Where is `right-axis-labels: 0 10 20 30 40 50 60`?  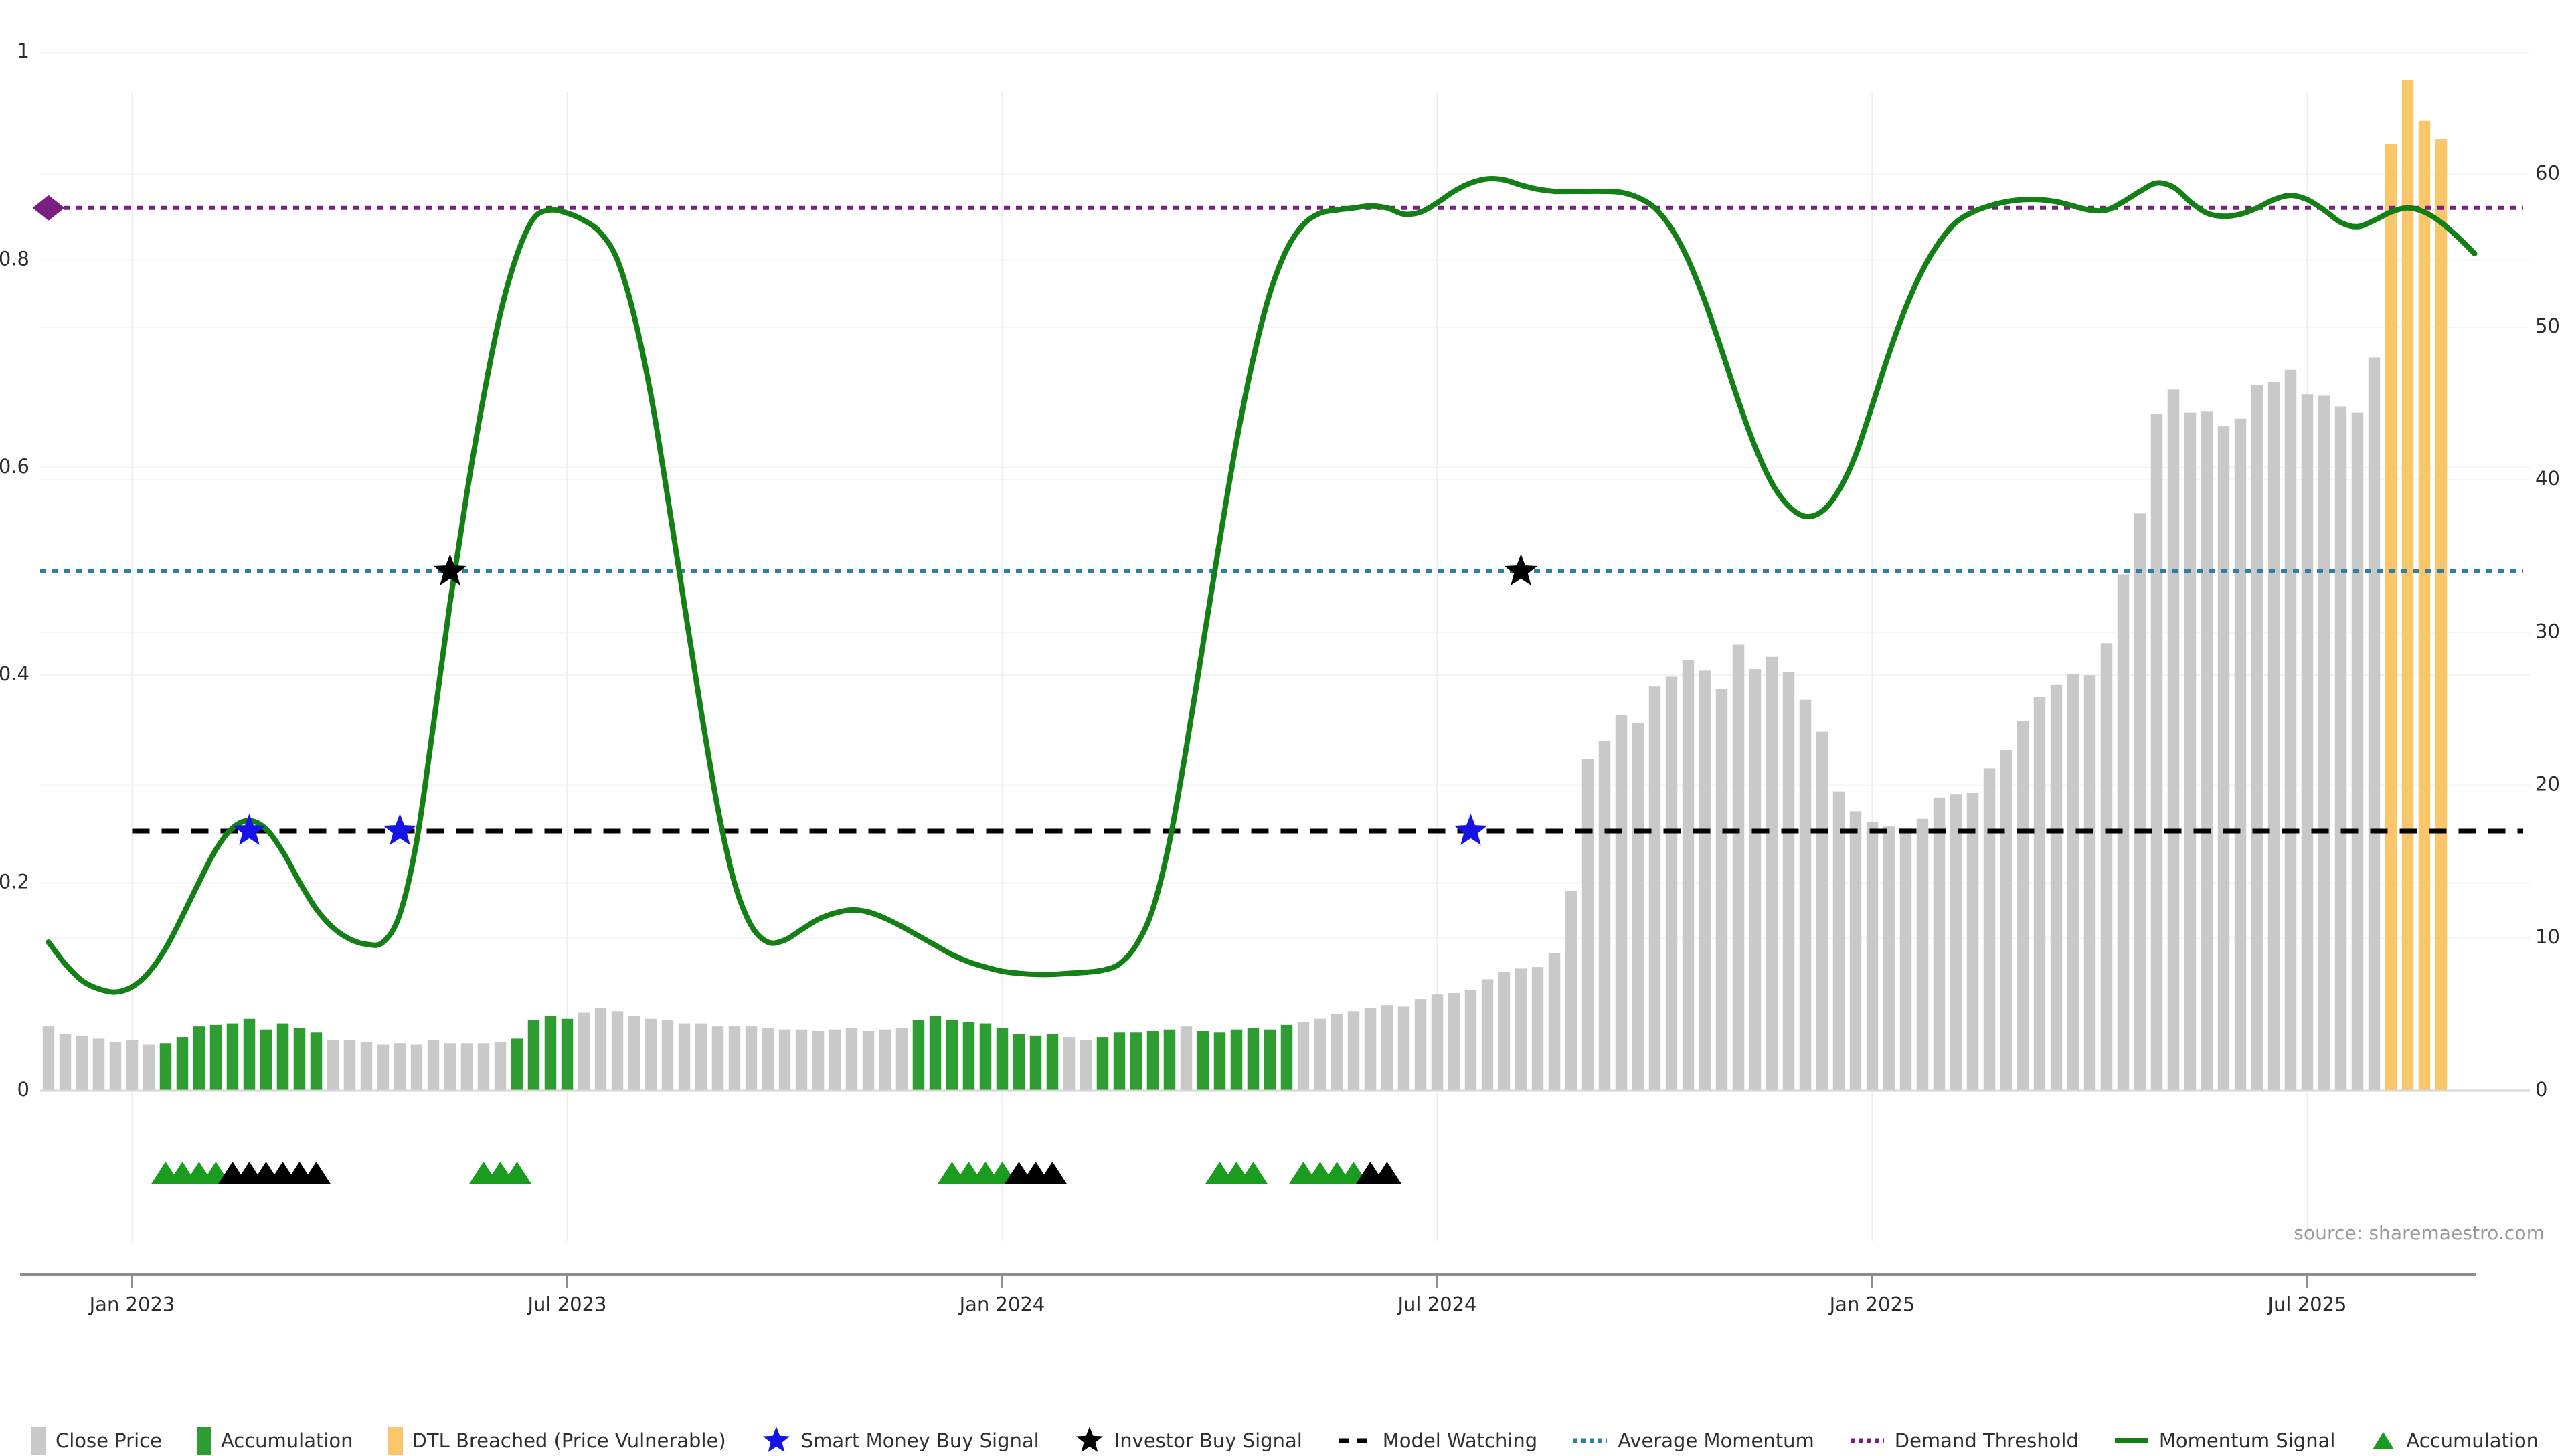
right-axis-labels: 0 10 20 30 40 50 60 is located at coordinates (2547, 631).